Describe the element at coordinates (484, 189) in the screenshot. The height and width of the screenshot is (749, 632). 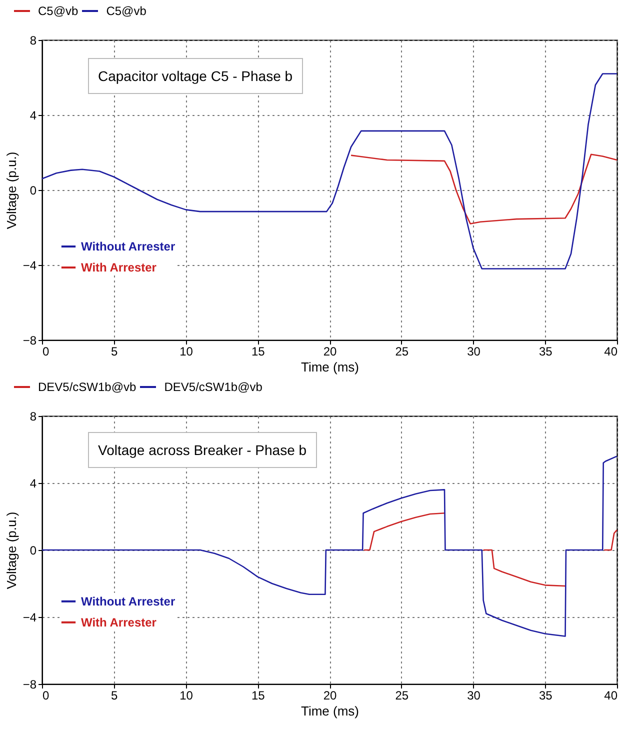
I see `line-series` at that location.